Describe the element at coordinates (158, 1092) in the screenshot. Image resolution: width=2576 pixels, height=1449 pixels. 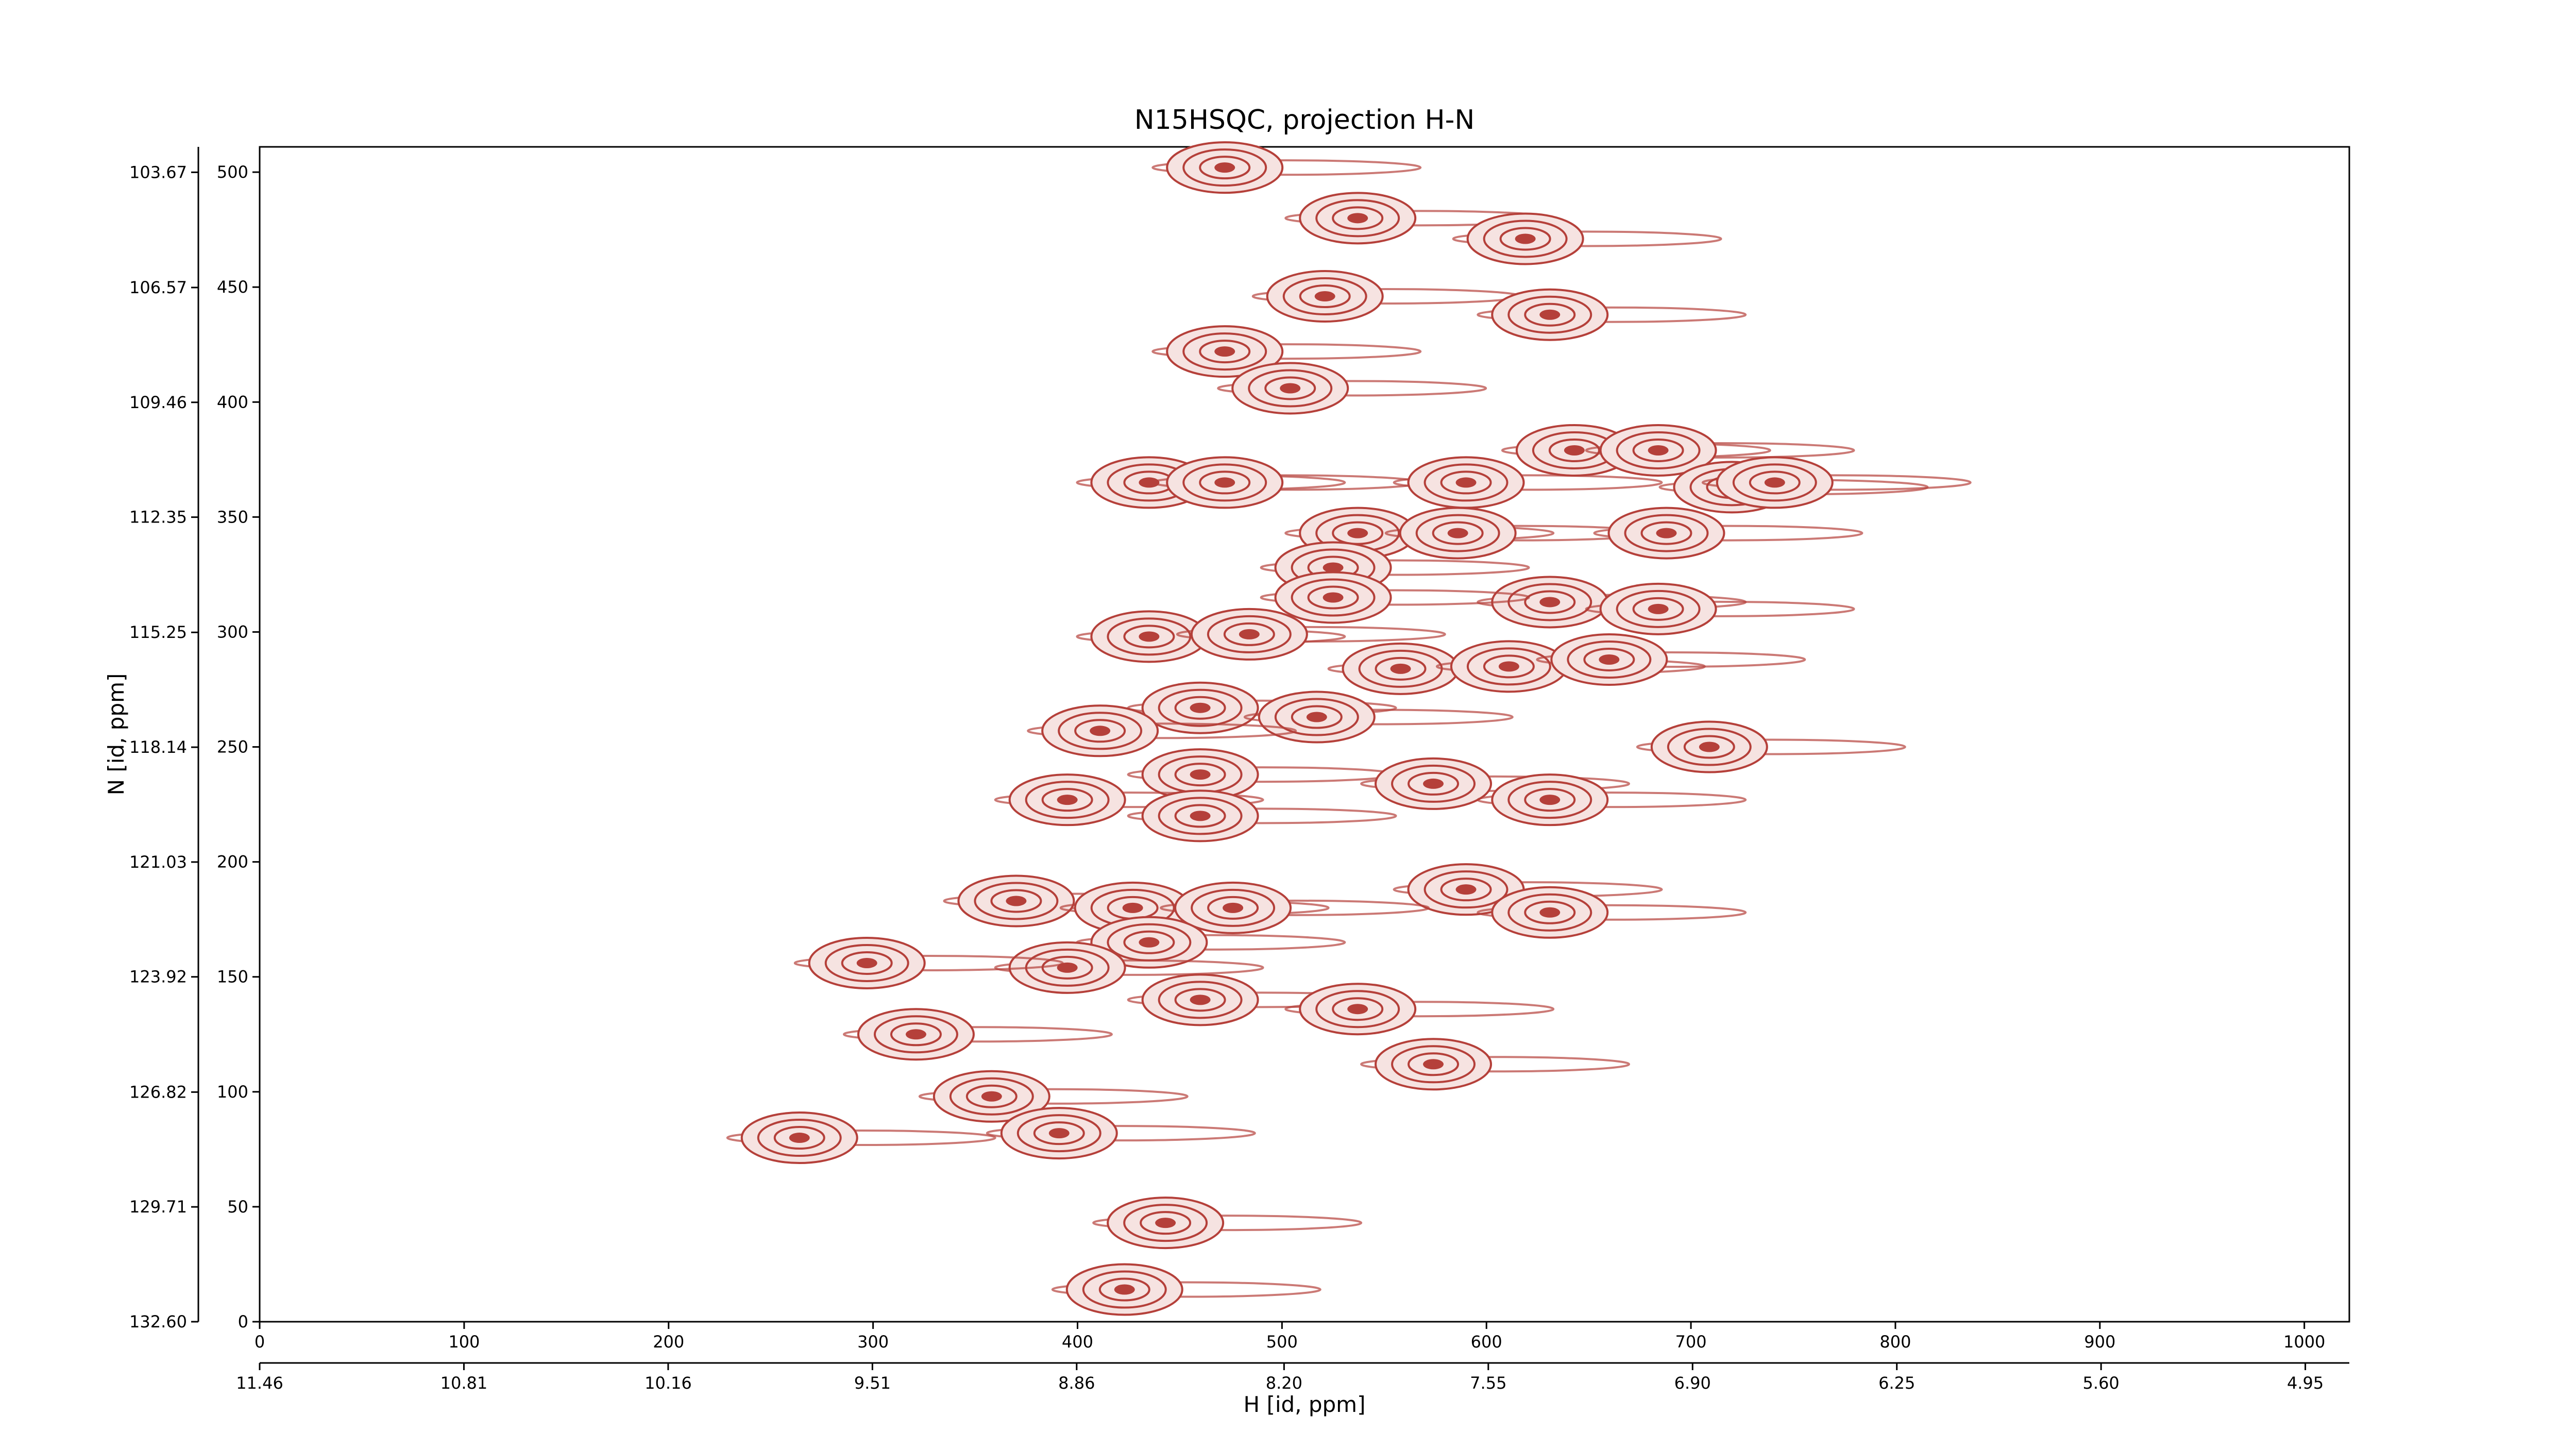
I see `y2-tick-label: 126.82` at that location.